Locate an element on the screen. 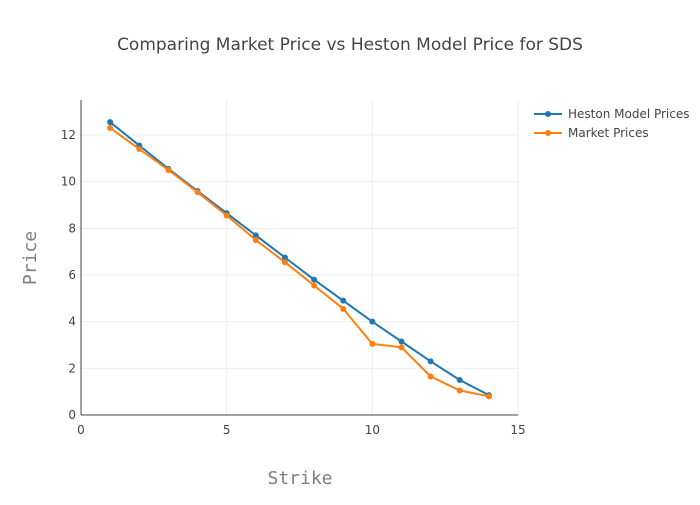 This screenshot has height=505, width=700. x-tick-label: 0 is located at coordinates (81, 430).